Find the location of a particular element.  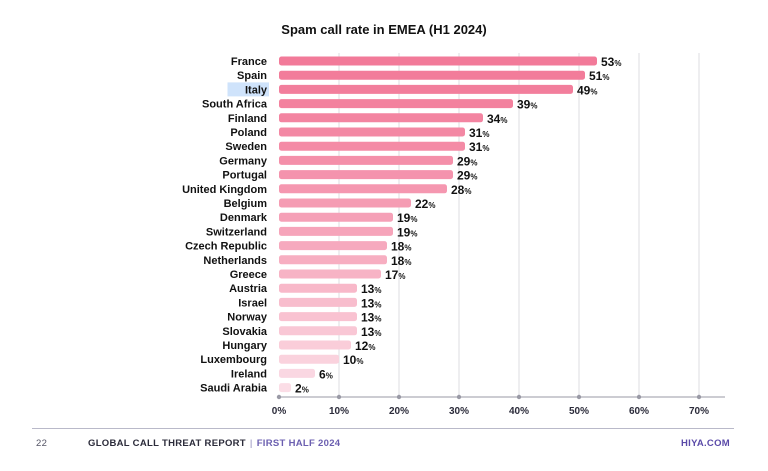

category-label: Finland is located at coordinates (247, 119).